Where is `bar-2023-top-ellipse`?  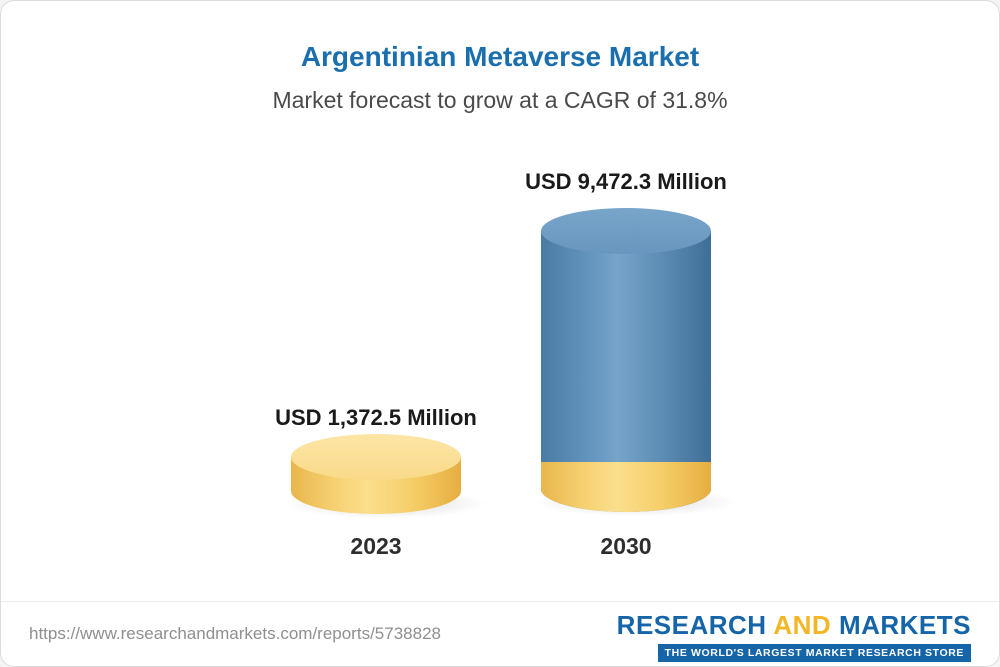 bar-2023-top-ellipse is located at coordinates (376, 457).